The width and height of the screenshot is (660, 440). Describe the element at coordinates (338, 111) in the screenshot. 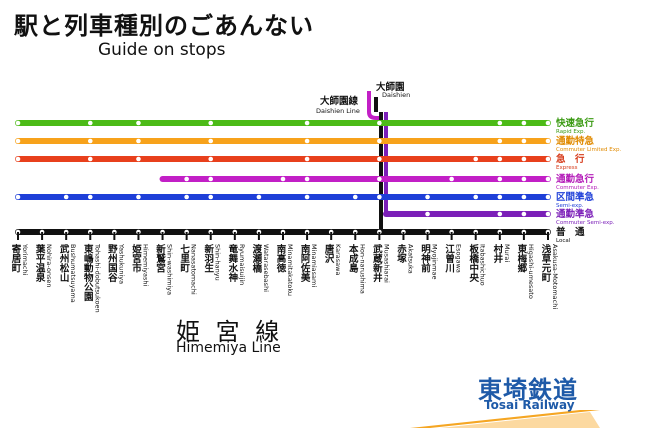

I see `branch-line-name-en: Daishien Line` at that location.